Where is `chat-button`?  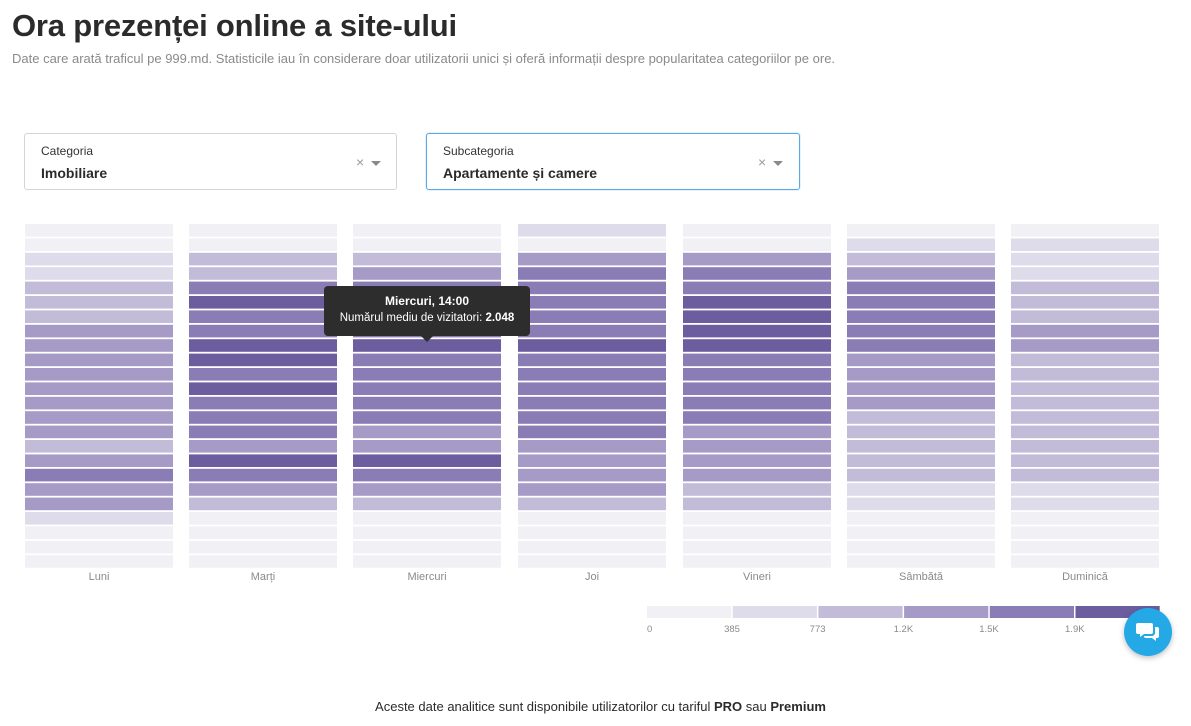 chat-button is located at coordinates (1148, 632).